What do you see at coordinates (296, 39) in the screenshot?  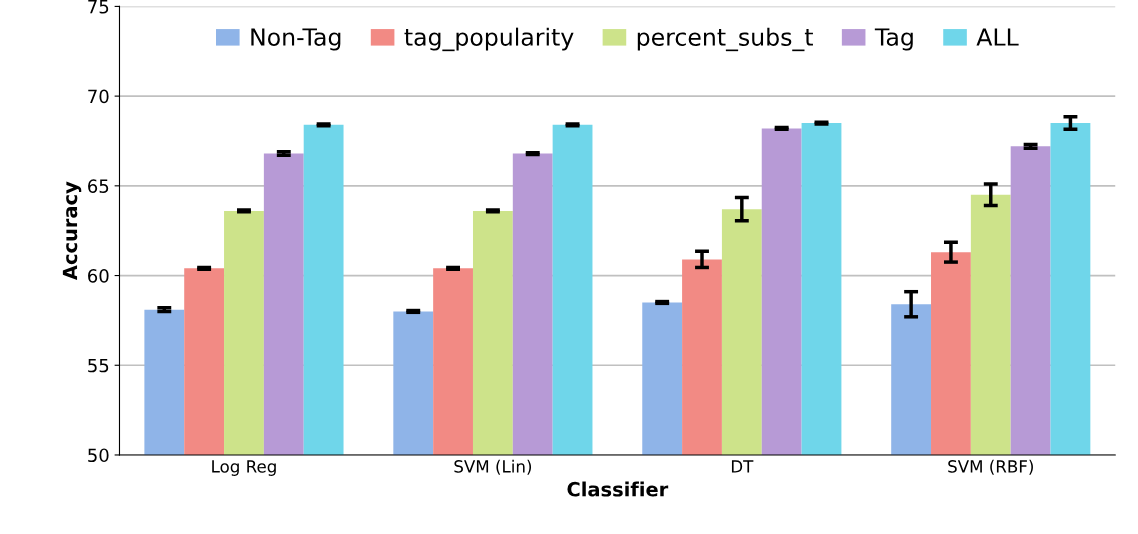 I see `legend-label: Non-Tag` at bounding box center [296, 39].